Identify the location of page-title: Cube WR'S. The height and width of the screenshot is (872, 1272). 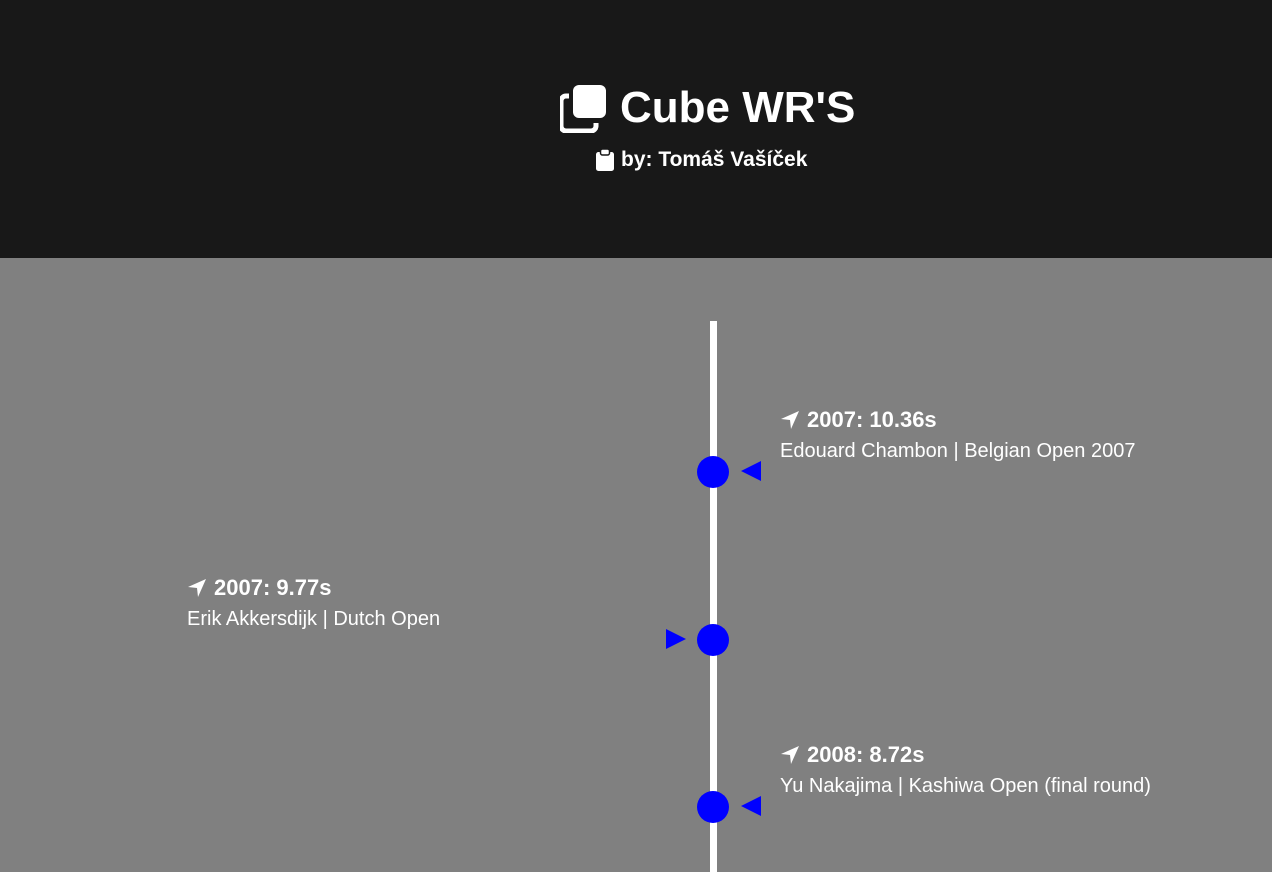
(707, 108).